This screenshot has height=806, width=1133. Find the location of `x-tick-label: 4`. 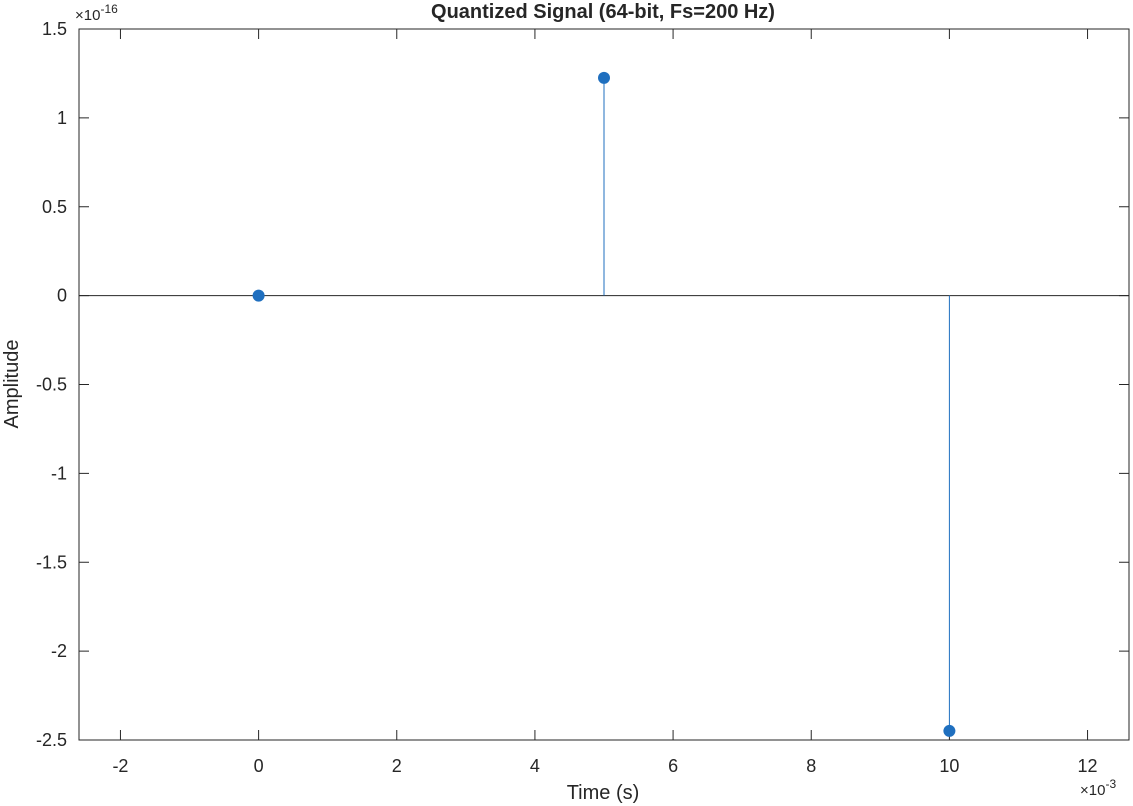

x-tick-label: 4 is located at coordinates (535, 766).